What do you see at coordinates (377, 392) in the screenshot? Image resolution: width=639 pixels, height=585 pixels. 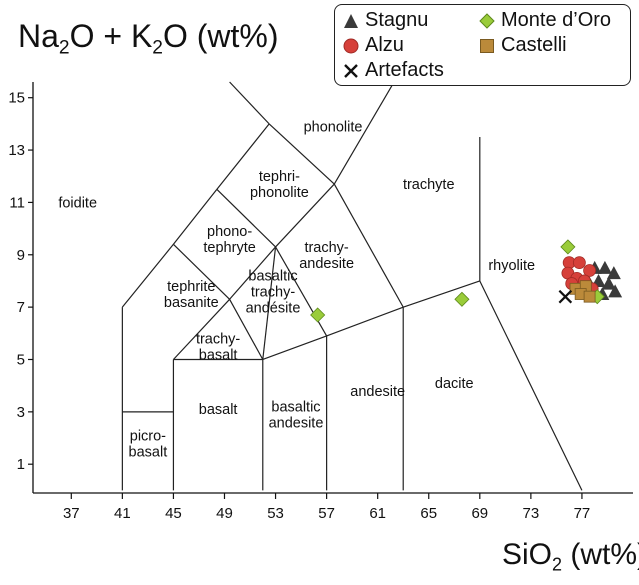 I see `field-label-andesite: andesite` at bounding box center [377, 392].